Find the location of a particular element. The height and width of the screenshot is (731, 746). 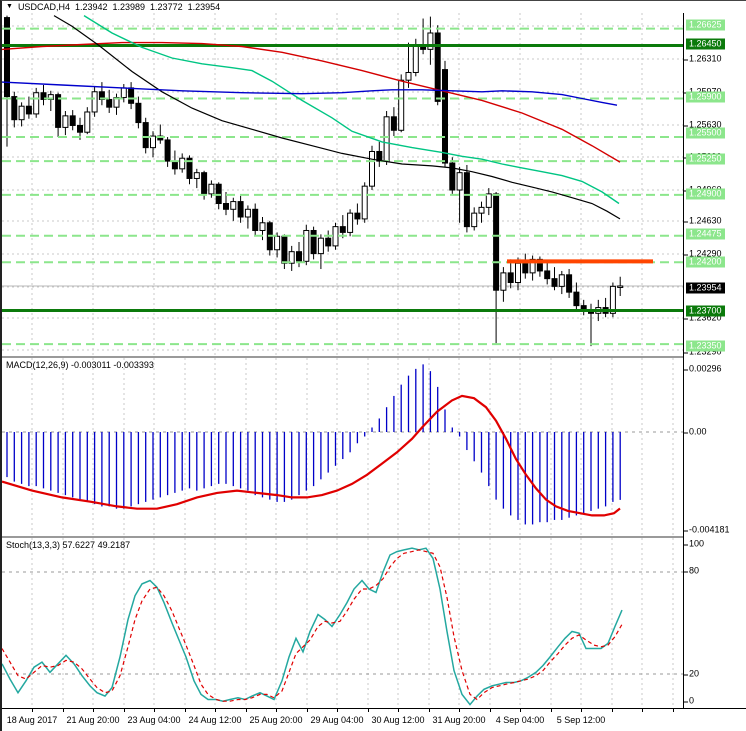

time-axis-label: 4 Sep 04:00 is located at coordinates (520, 720).